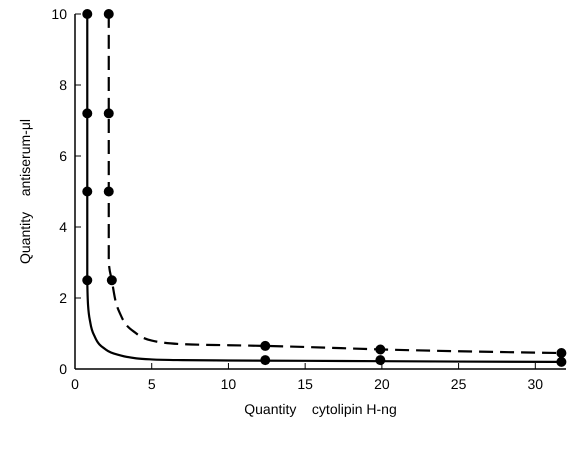  What do you see at coordinates (320, 409) in the screenshot?
I see `x-axis-title: Quantity cytolipin H-ng` at bounding box center [320, 409].